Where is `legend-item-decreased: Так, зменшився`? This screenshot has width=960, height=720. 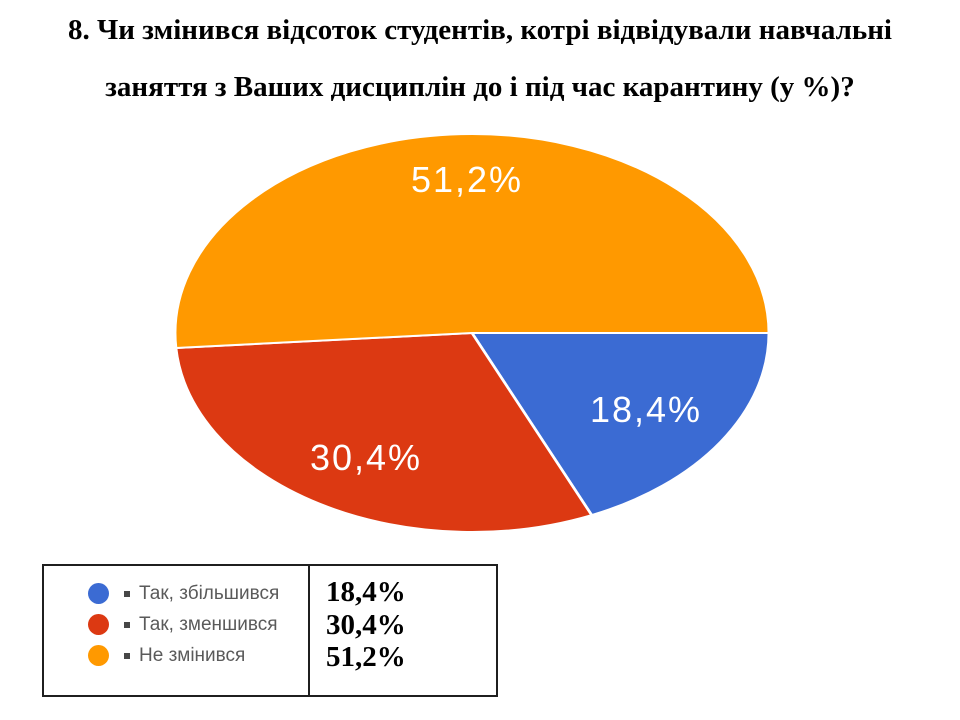 legend-item-decreased: Так, зменшився is located at coordinates (176, 624).